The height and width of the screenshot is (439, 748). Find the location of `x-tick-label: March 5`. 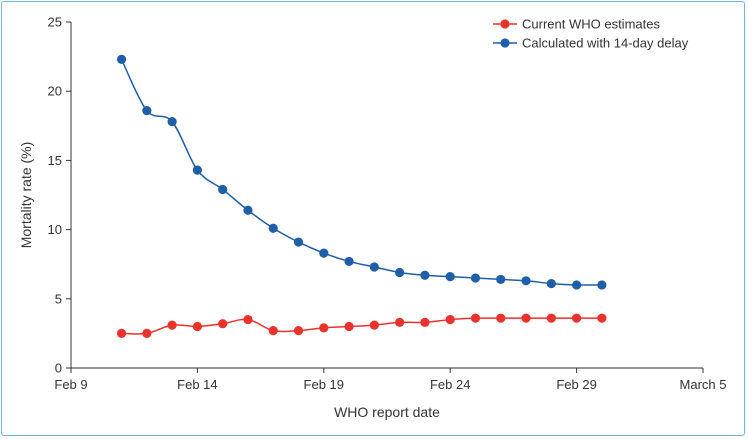

x-tick-label: March 5 is located at coordinates (703, 384).